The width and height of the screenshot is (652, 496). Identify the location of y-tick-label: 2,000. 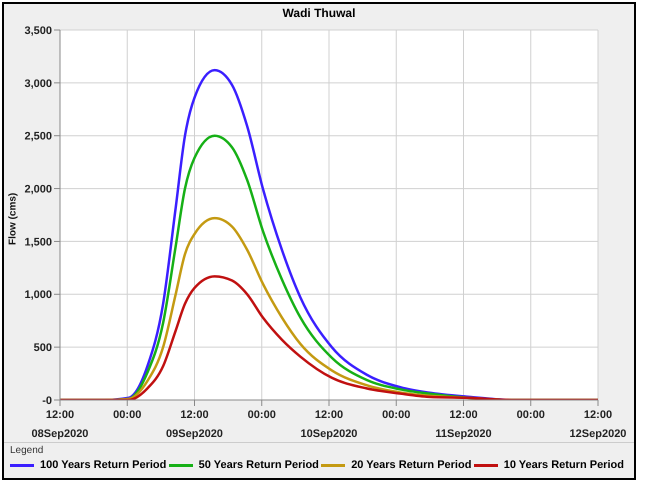
(38, 189).